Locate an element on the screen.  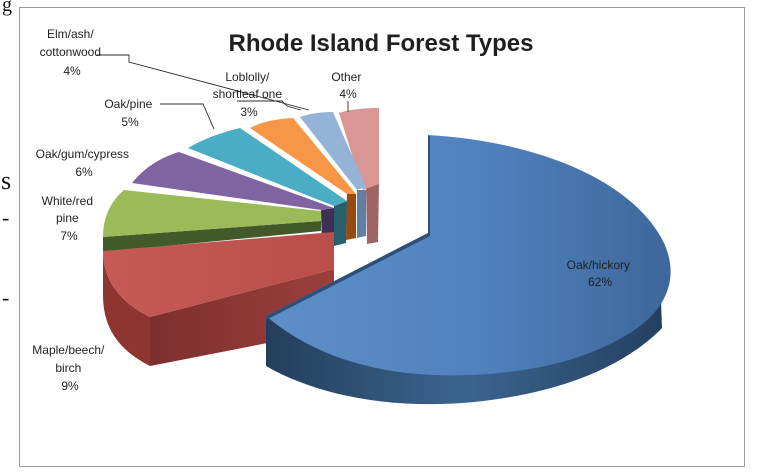
label-oak-pine-line-2: 5% is located at coordinates (130, 122).